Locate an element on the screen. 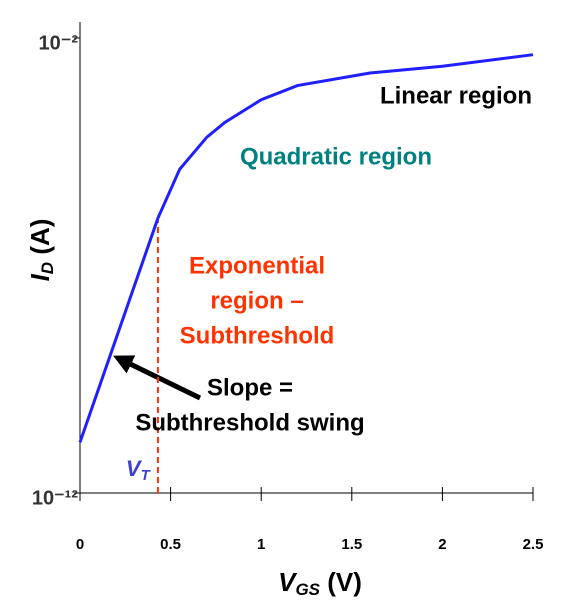 Image resolution: width=565 pixels, height=605 pixels. slope-arrow is located at coordinates (157, 378).